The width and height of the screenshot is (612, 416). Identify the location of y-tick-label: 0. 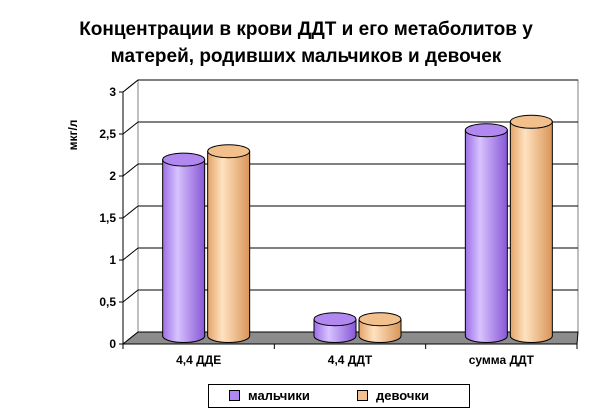
(112, 344).